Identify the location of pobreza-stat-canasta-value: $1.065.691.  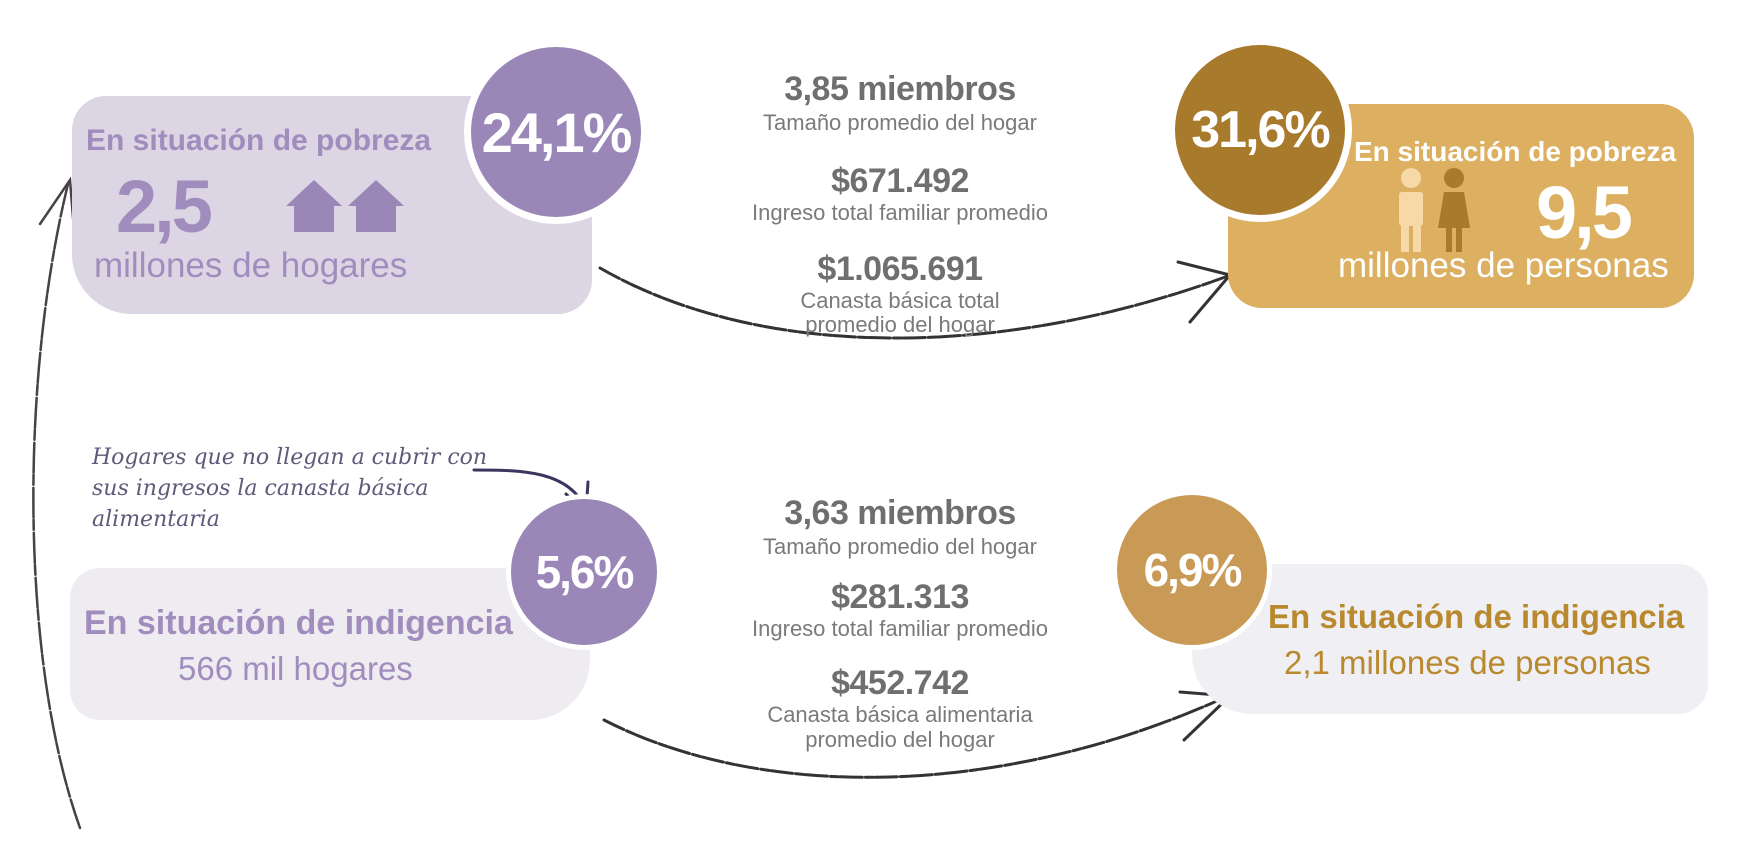
(900, 269).